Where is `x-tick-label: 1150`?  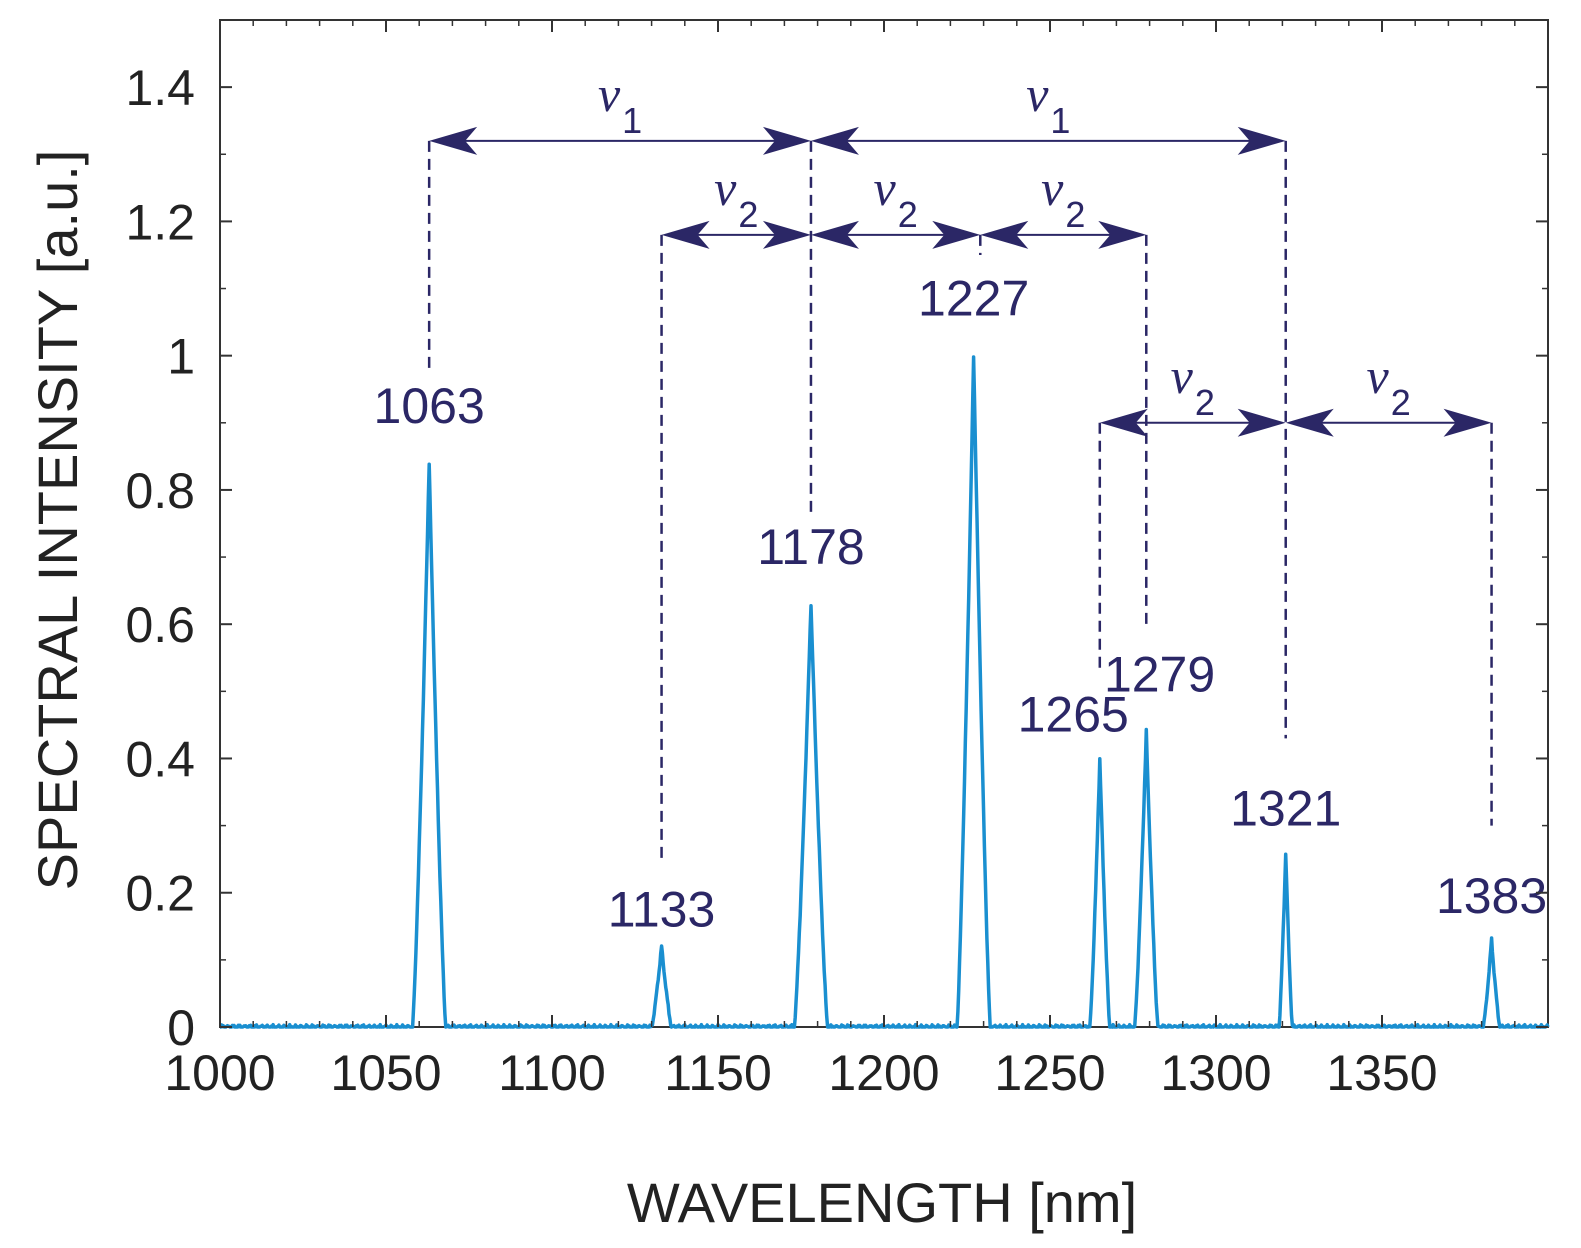
x-tick-label: 1150 is located at coordinates (718, 1073).